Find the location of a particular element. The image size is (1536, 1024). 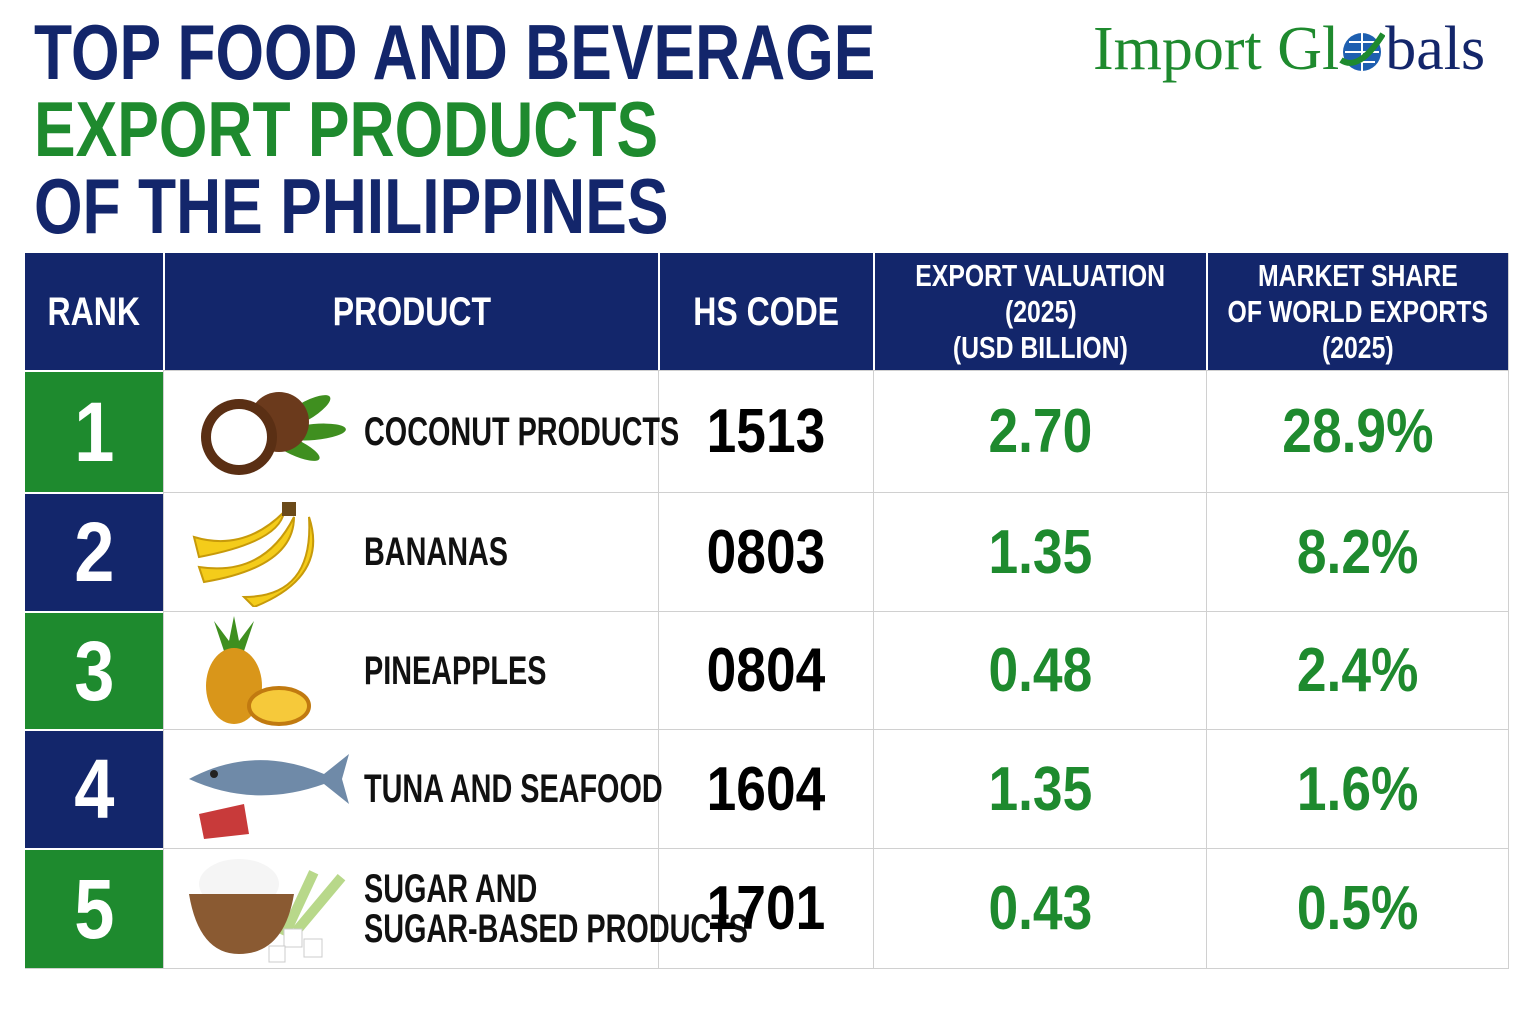

rank-cell: 1 is located at coordinates (94, 431).